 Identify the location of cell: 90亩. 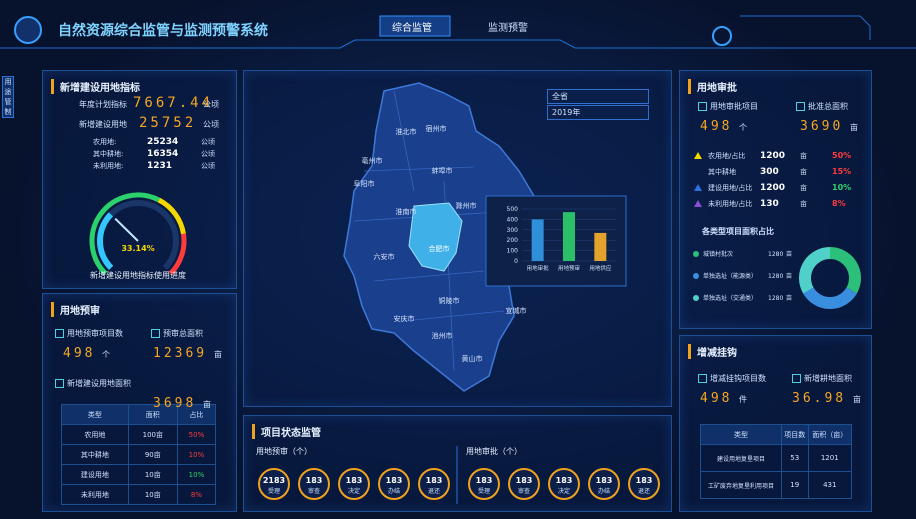
(152, 454).